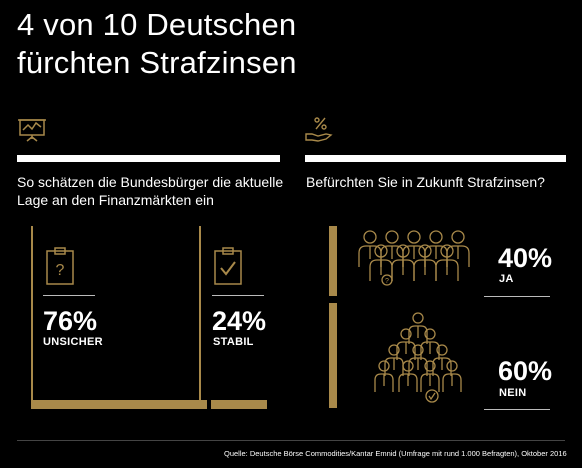  Describe the element at coordinates (238, 295) in the screenshot. I see `underline-stabil` at that location.